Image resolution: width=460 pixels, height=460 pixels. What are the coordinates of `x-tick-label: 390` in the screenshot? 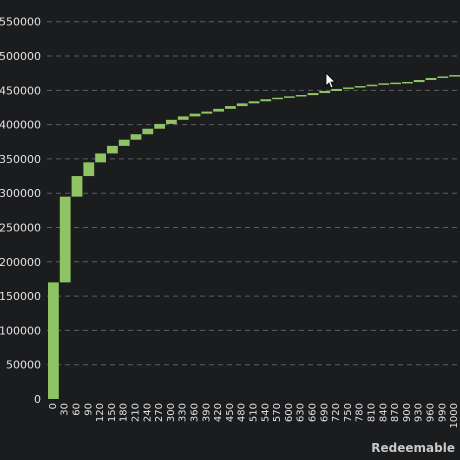 It's located at (206, 412).